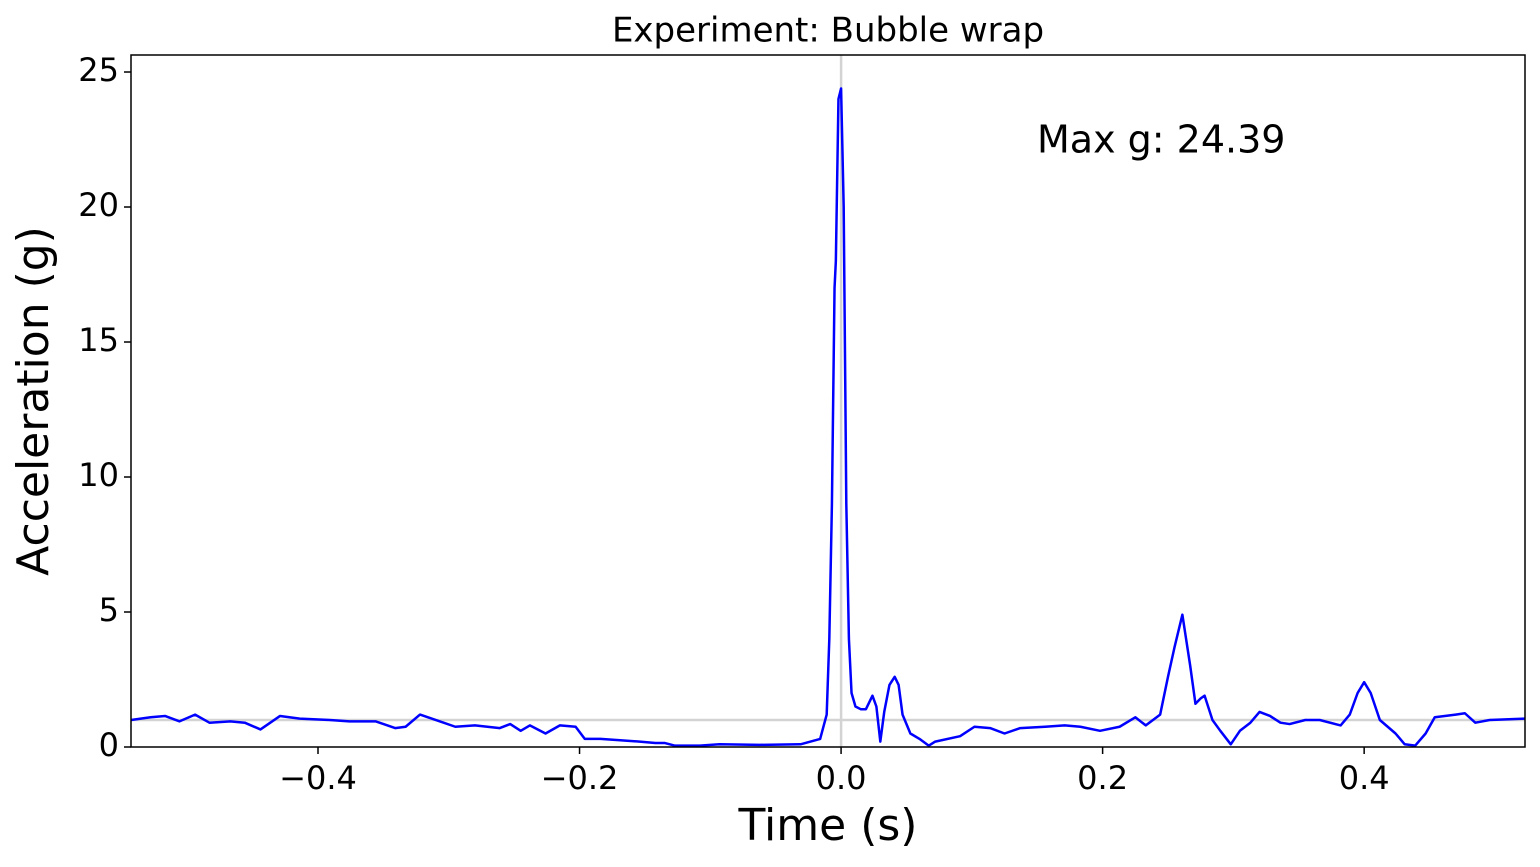 The height and width of the screenshot is (867, 1540). What do you see at coordinates (98, 340) in the screenshot?
I see `y-tick-label: 15` at bounding box center [98, 340].